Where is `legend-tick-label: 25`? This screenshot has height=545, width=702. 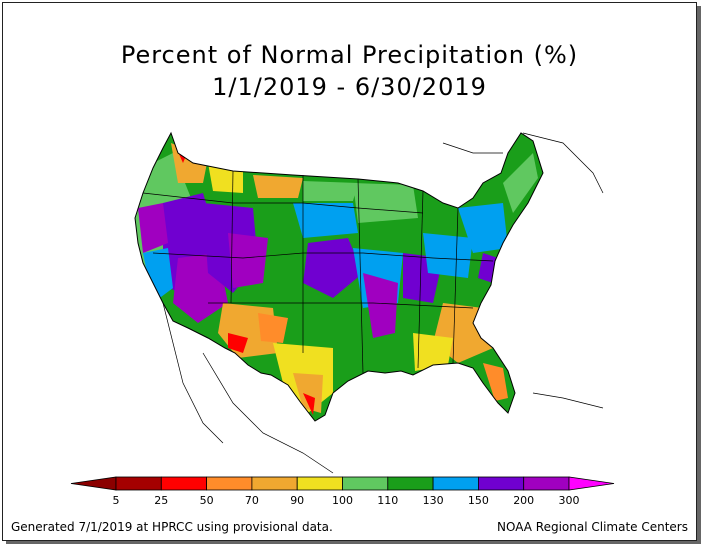 legend-tick-label: 25 is located at coordinates (161, 500).